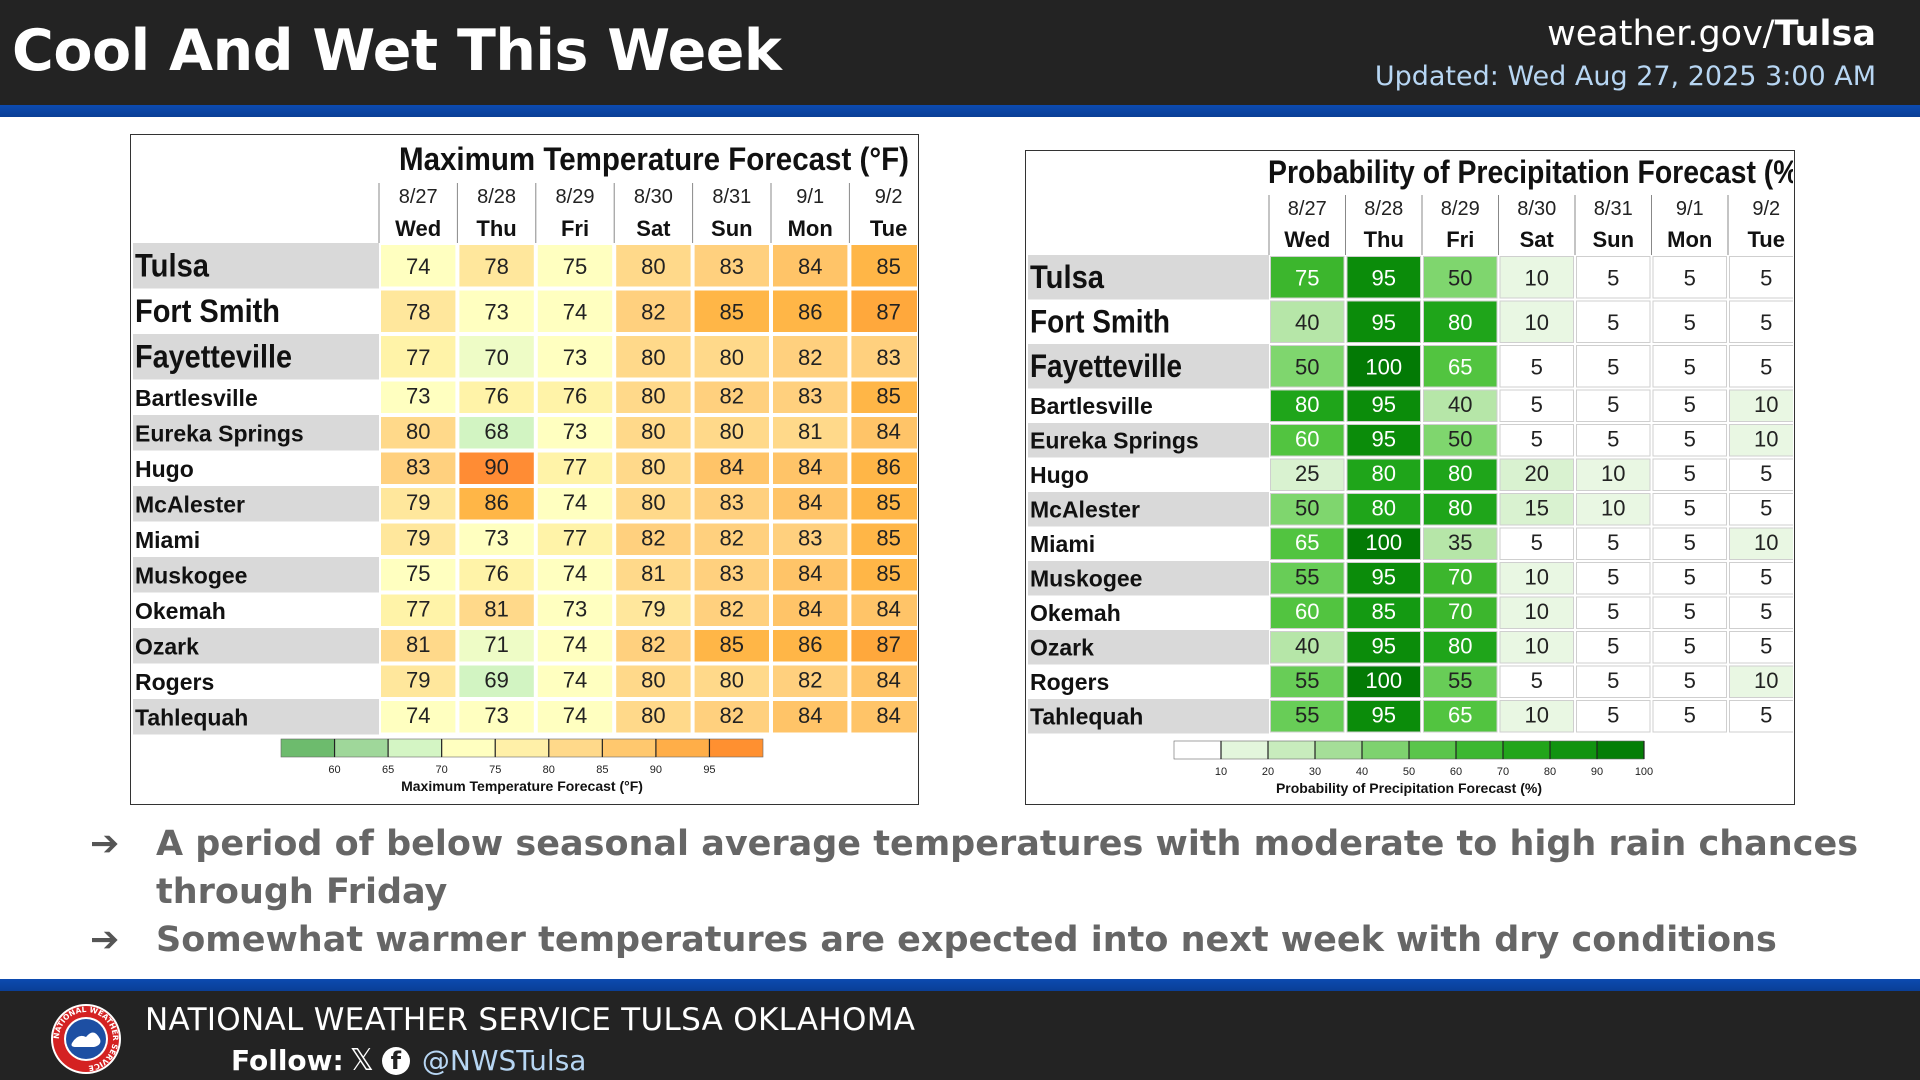 The height and width of the screenshot is (1080, 1920). Describe the element at coordinates (1307, 576) in the screenshot. I see `cell-value: 55` at that location.